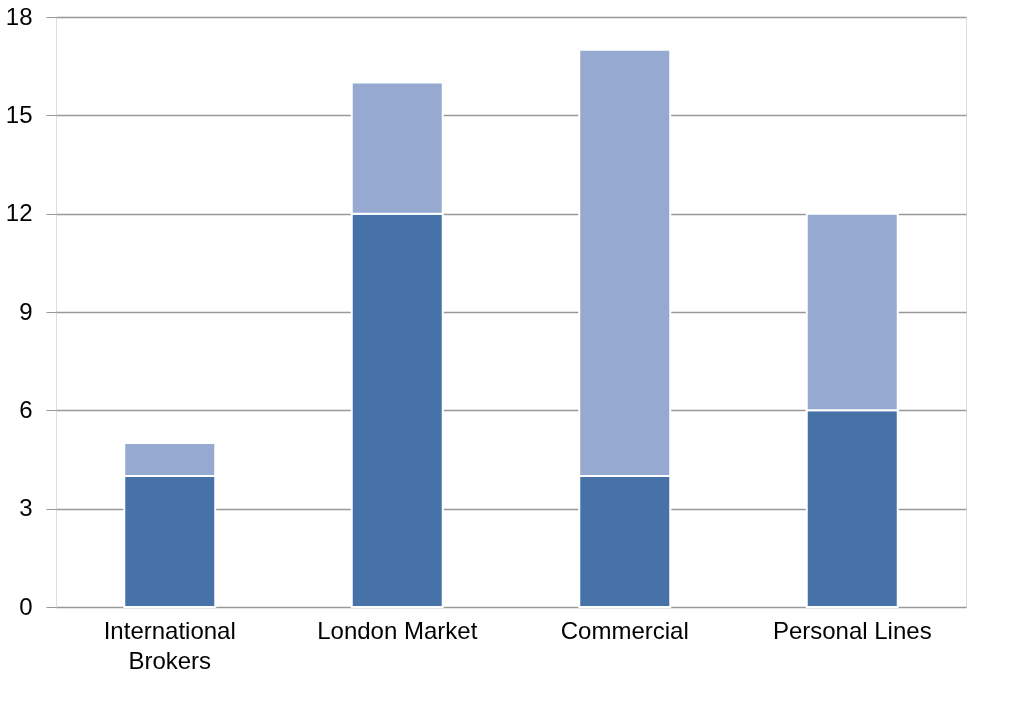  What do you see at coordinates (19, 114) in the screenshot?
I see `y-tick-label: 15` at bounding box center [19, 114].